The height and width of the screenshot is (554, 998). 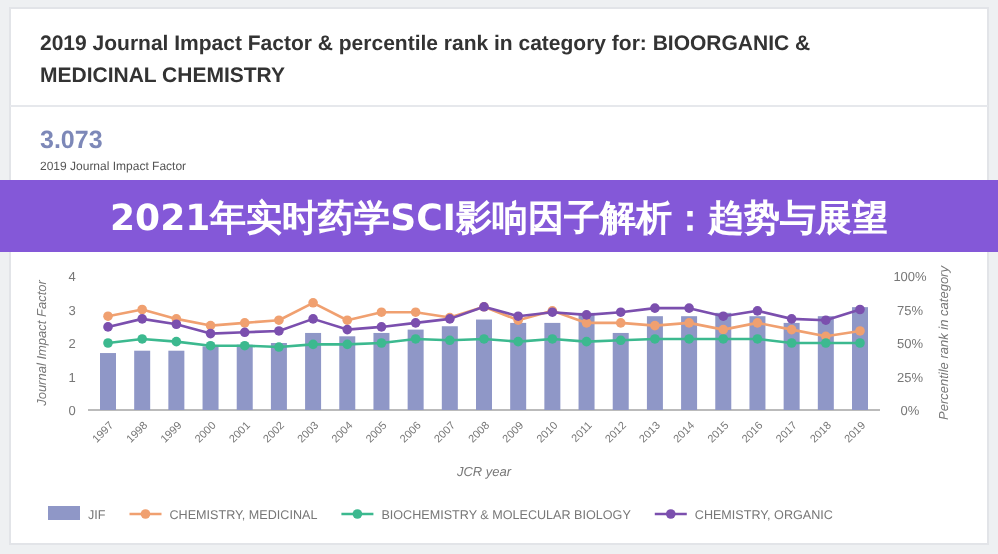 What do you see at coordinates (426, 60) in the screenshot?
I see `chart-title: 2019 Journal Impact Factor & percentile rank in category for: BIOORGANIC & MEDICINAL CHEMISTRY` at bounding box center [426, 60].